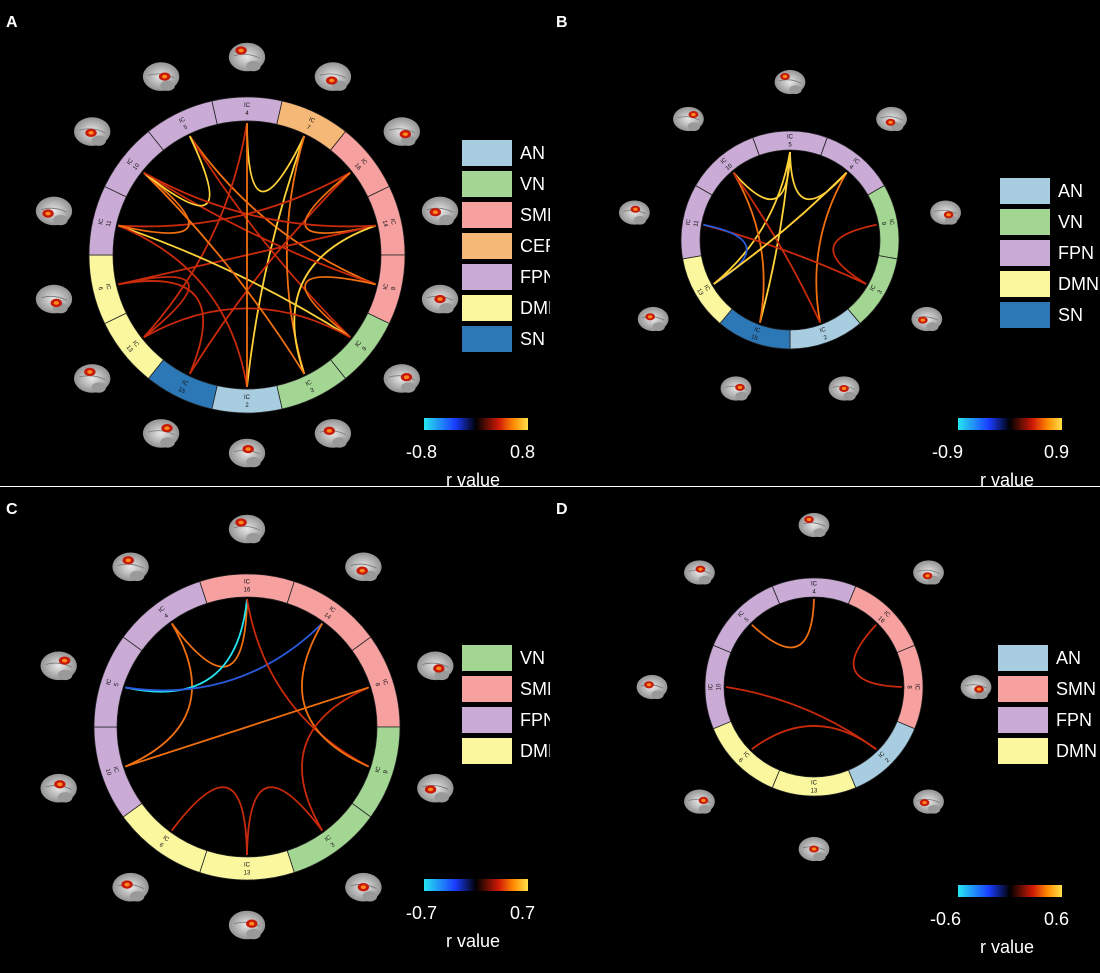 The height and width of the screenshot is (973, 1100). I want to click on ring-label-ic-7: 7, so click(308, 128).